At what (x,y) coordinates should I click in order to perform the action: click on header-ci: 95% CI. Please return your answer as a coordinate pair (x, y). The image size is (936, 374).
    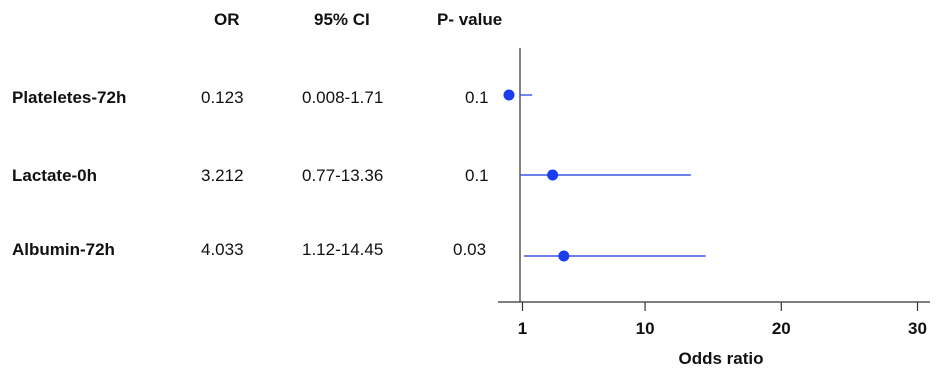
    Looking at the image, I should click on (342, 19).